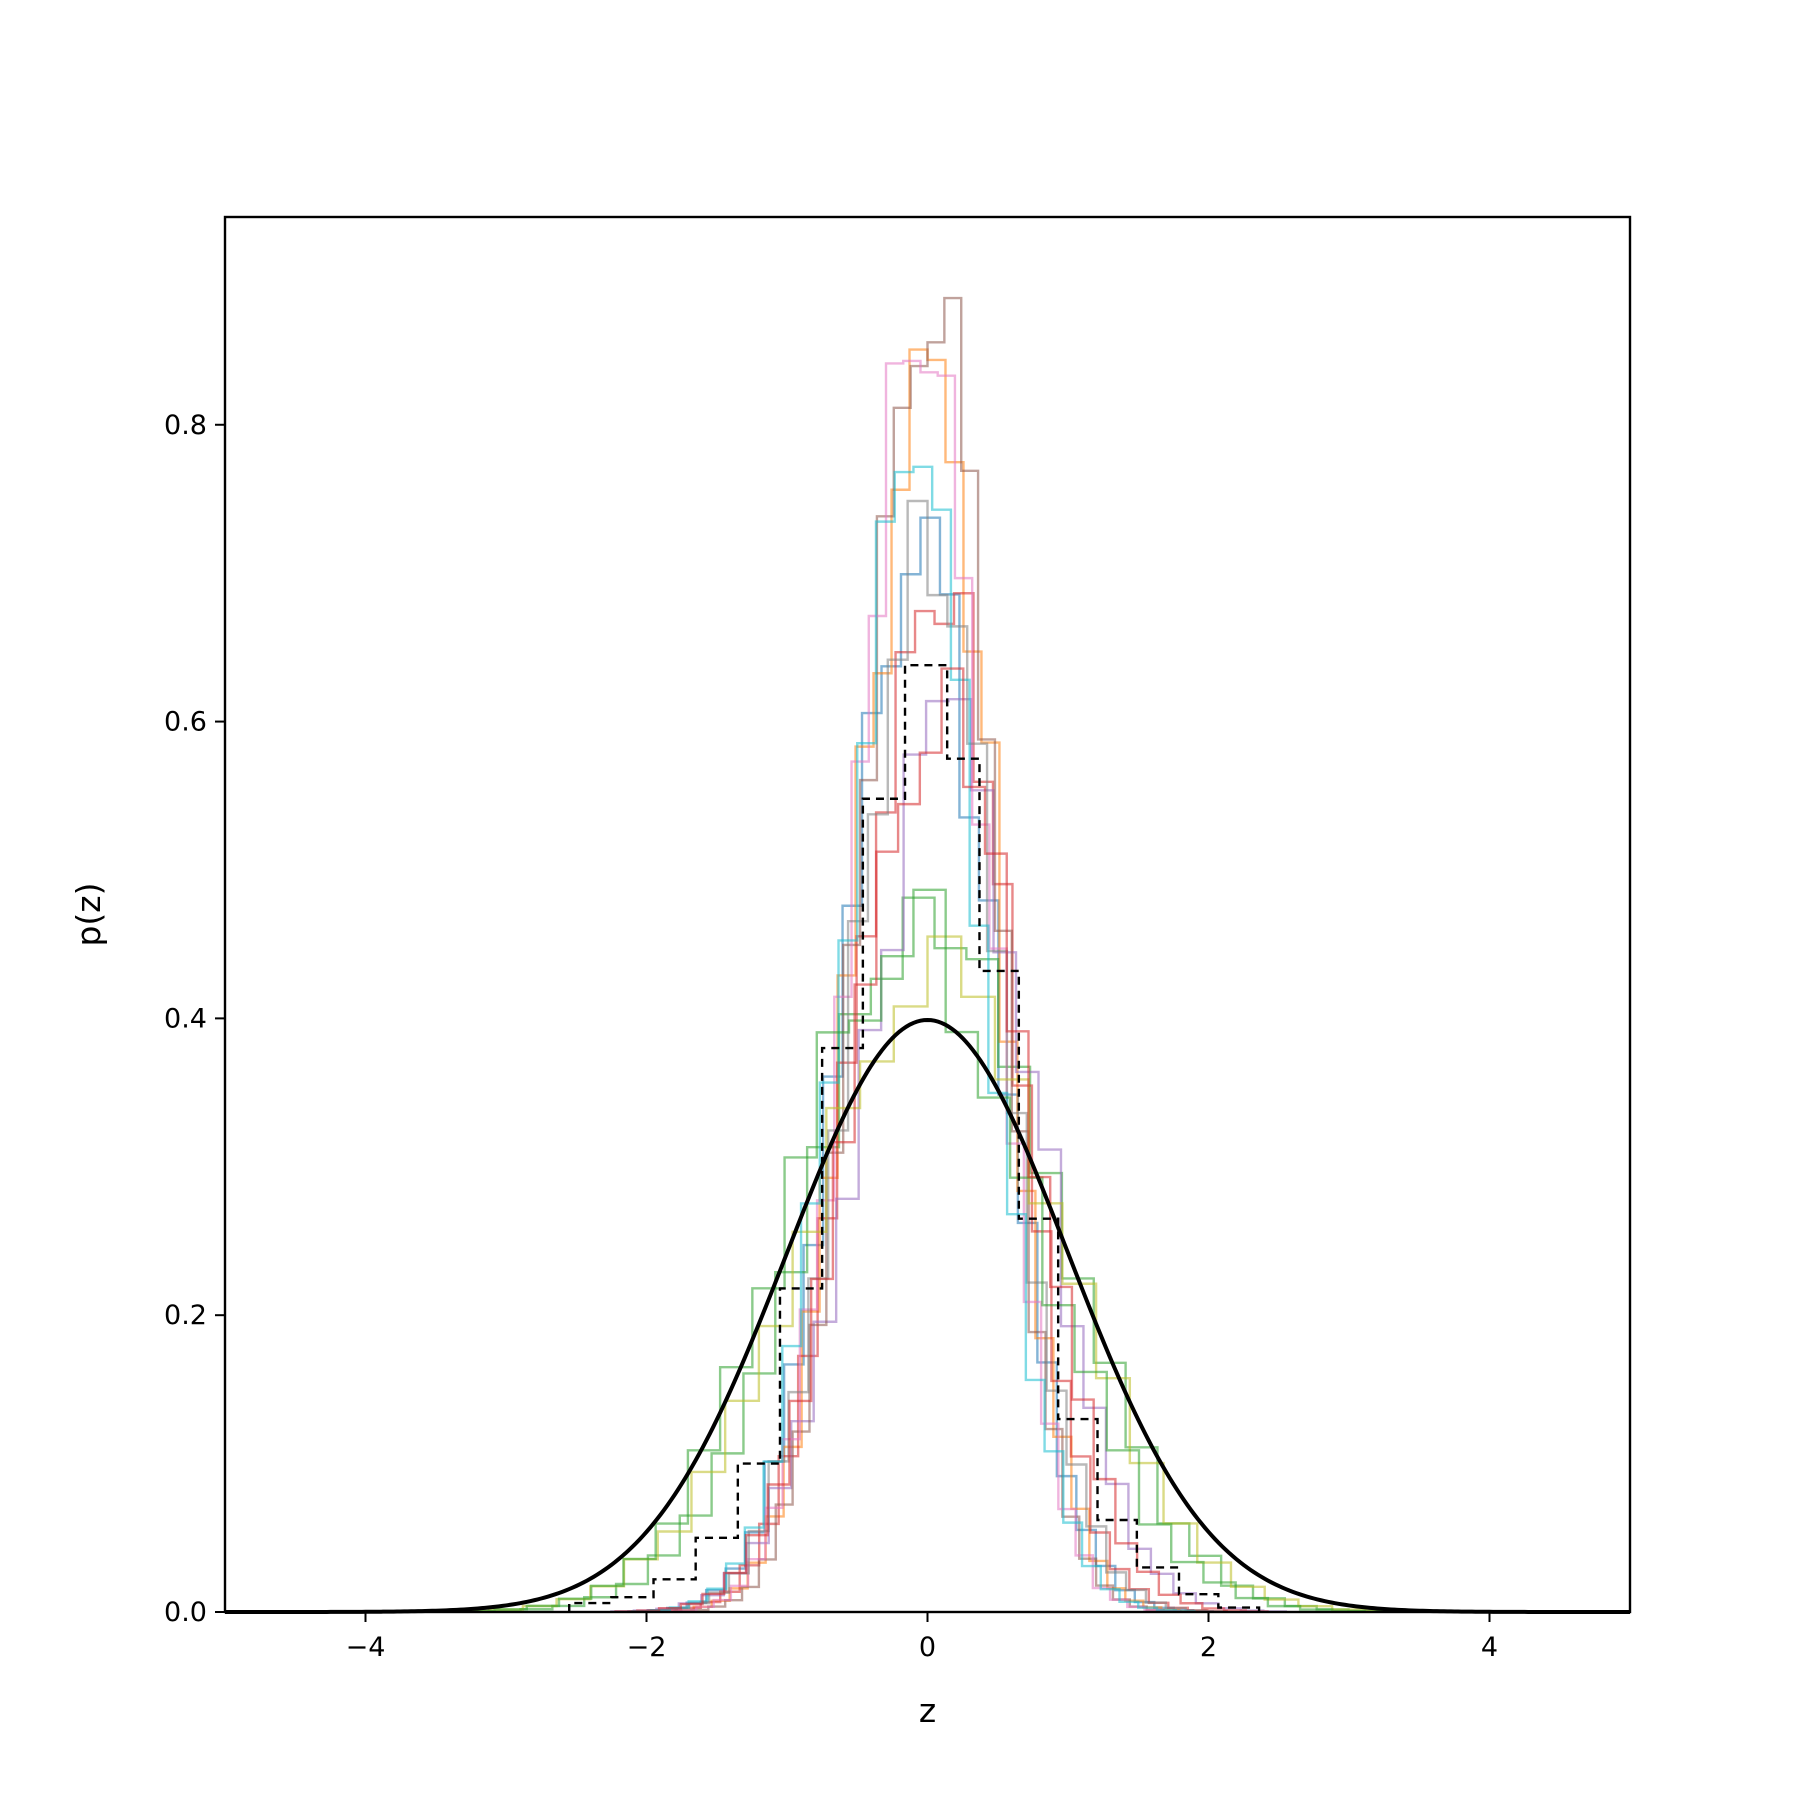 The width and height of the screenshot is (1800, 1800). I want to click on y-tick-label: 0.4, so click(185, 1018).